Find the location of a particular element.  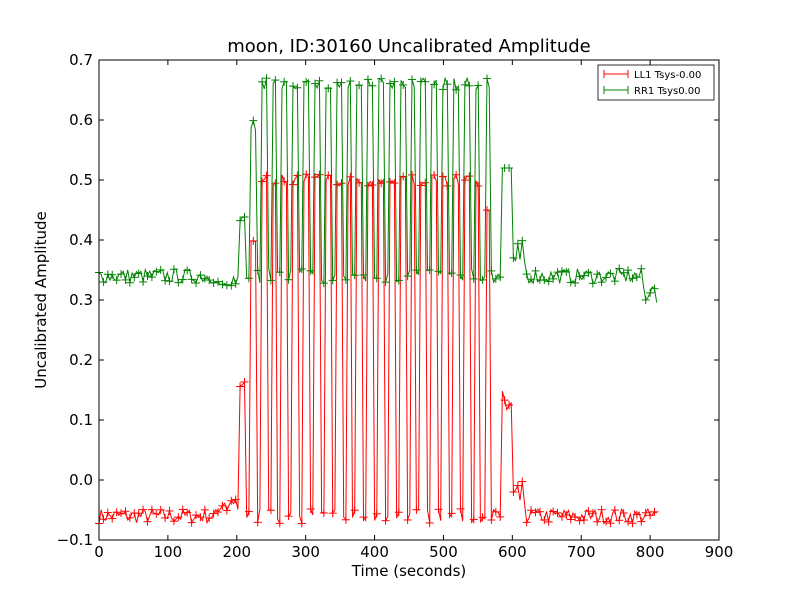

legend-entry-ll1: LL1 Tsys-0.00 is located at coordinates (652, 75).